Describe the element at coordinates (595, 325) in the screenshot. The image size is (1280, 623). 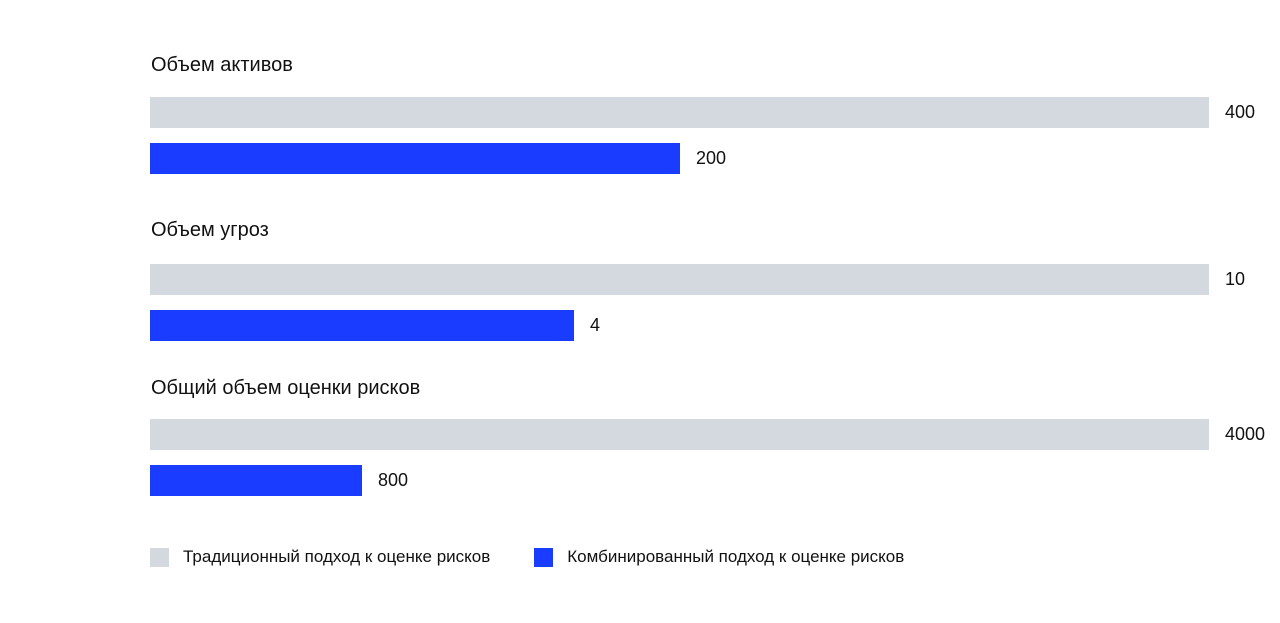
I see `value-label-threats-combined: 4` at that location.